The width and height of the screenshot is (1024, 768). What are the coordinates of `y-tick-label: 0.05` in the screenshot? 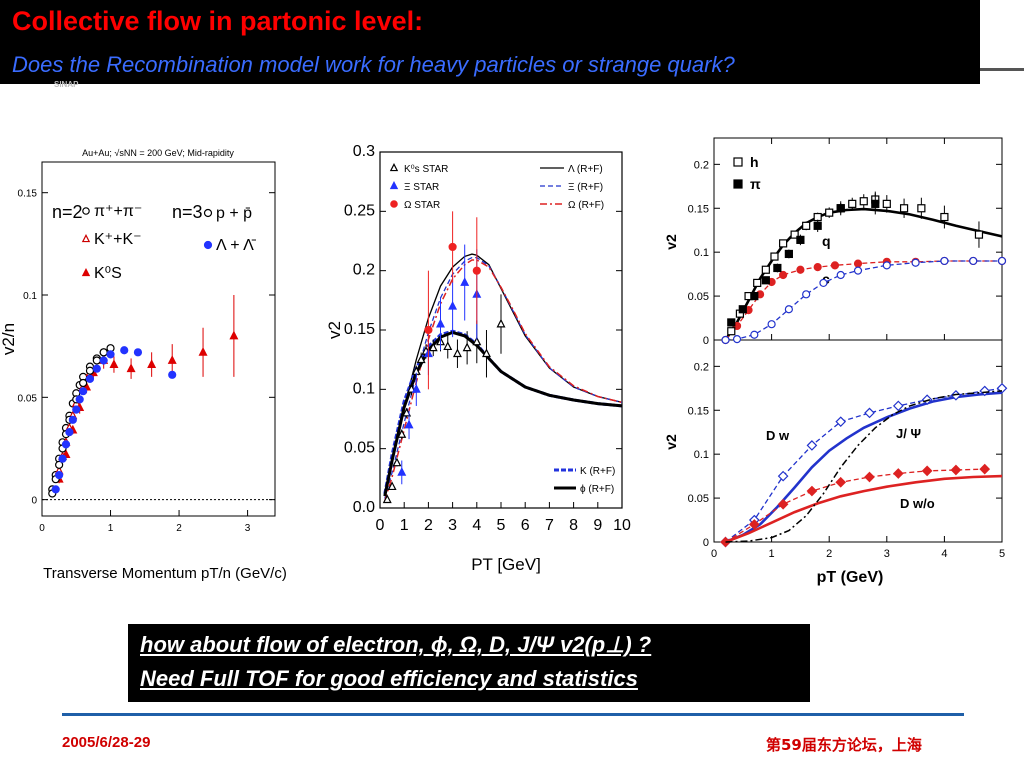 It's located at (28, 398).